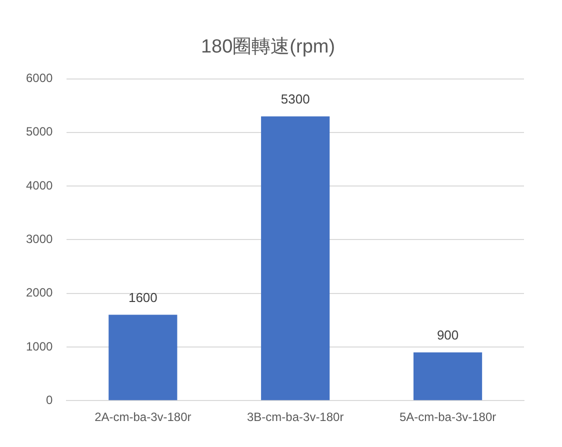 The height and width of the screenshot is (447, 562). What do you see at coordinates (40, 78) in the screenshot?
I see `y-tick-label: 6000` at bounding box center [40, 78].